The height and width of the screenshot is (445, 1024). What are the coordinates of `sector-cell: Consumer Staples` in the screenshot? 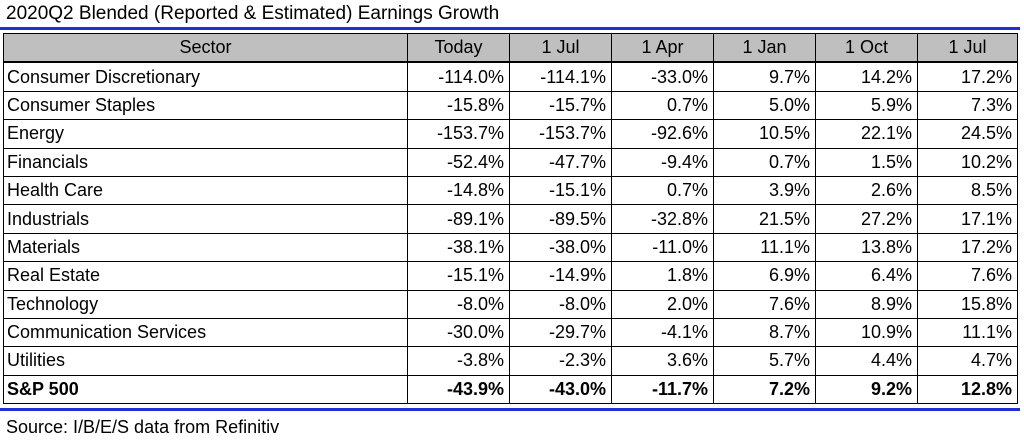 It's located at (205, 105).